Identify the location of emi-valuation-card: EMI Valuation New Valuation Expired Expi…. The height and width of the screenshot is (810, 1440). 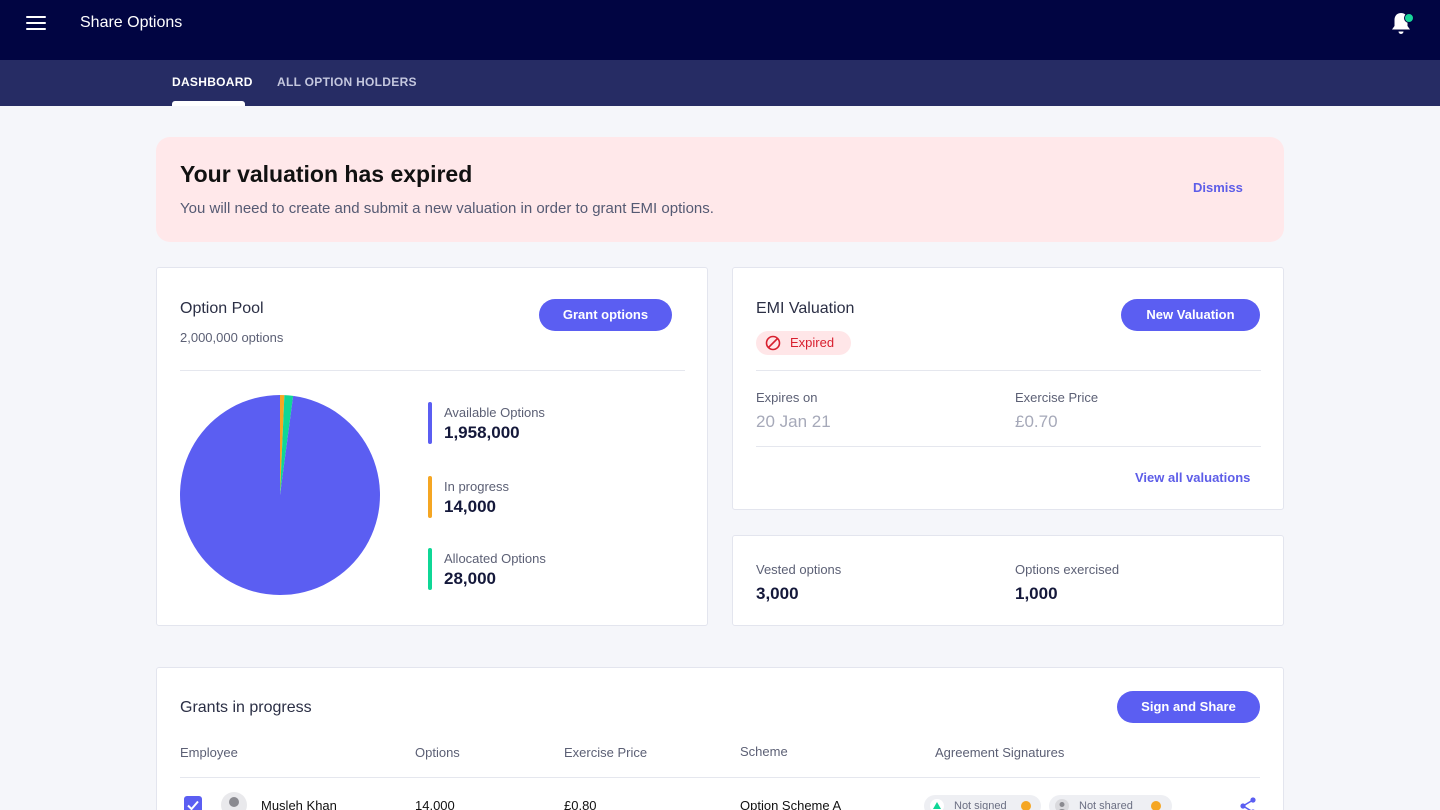
(1008, 388).